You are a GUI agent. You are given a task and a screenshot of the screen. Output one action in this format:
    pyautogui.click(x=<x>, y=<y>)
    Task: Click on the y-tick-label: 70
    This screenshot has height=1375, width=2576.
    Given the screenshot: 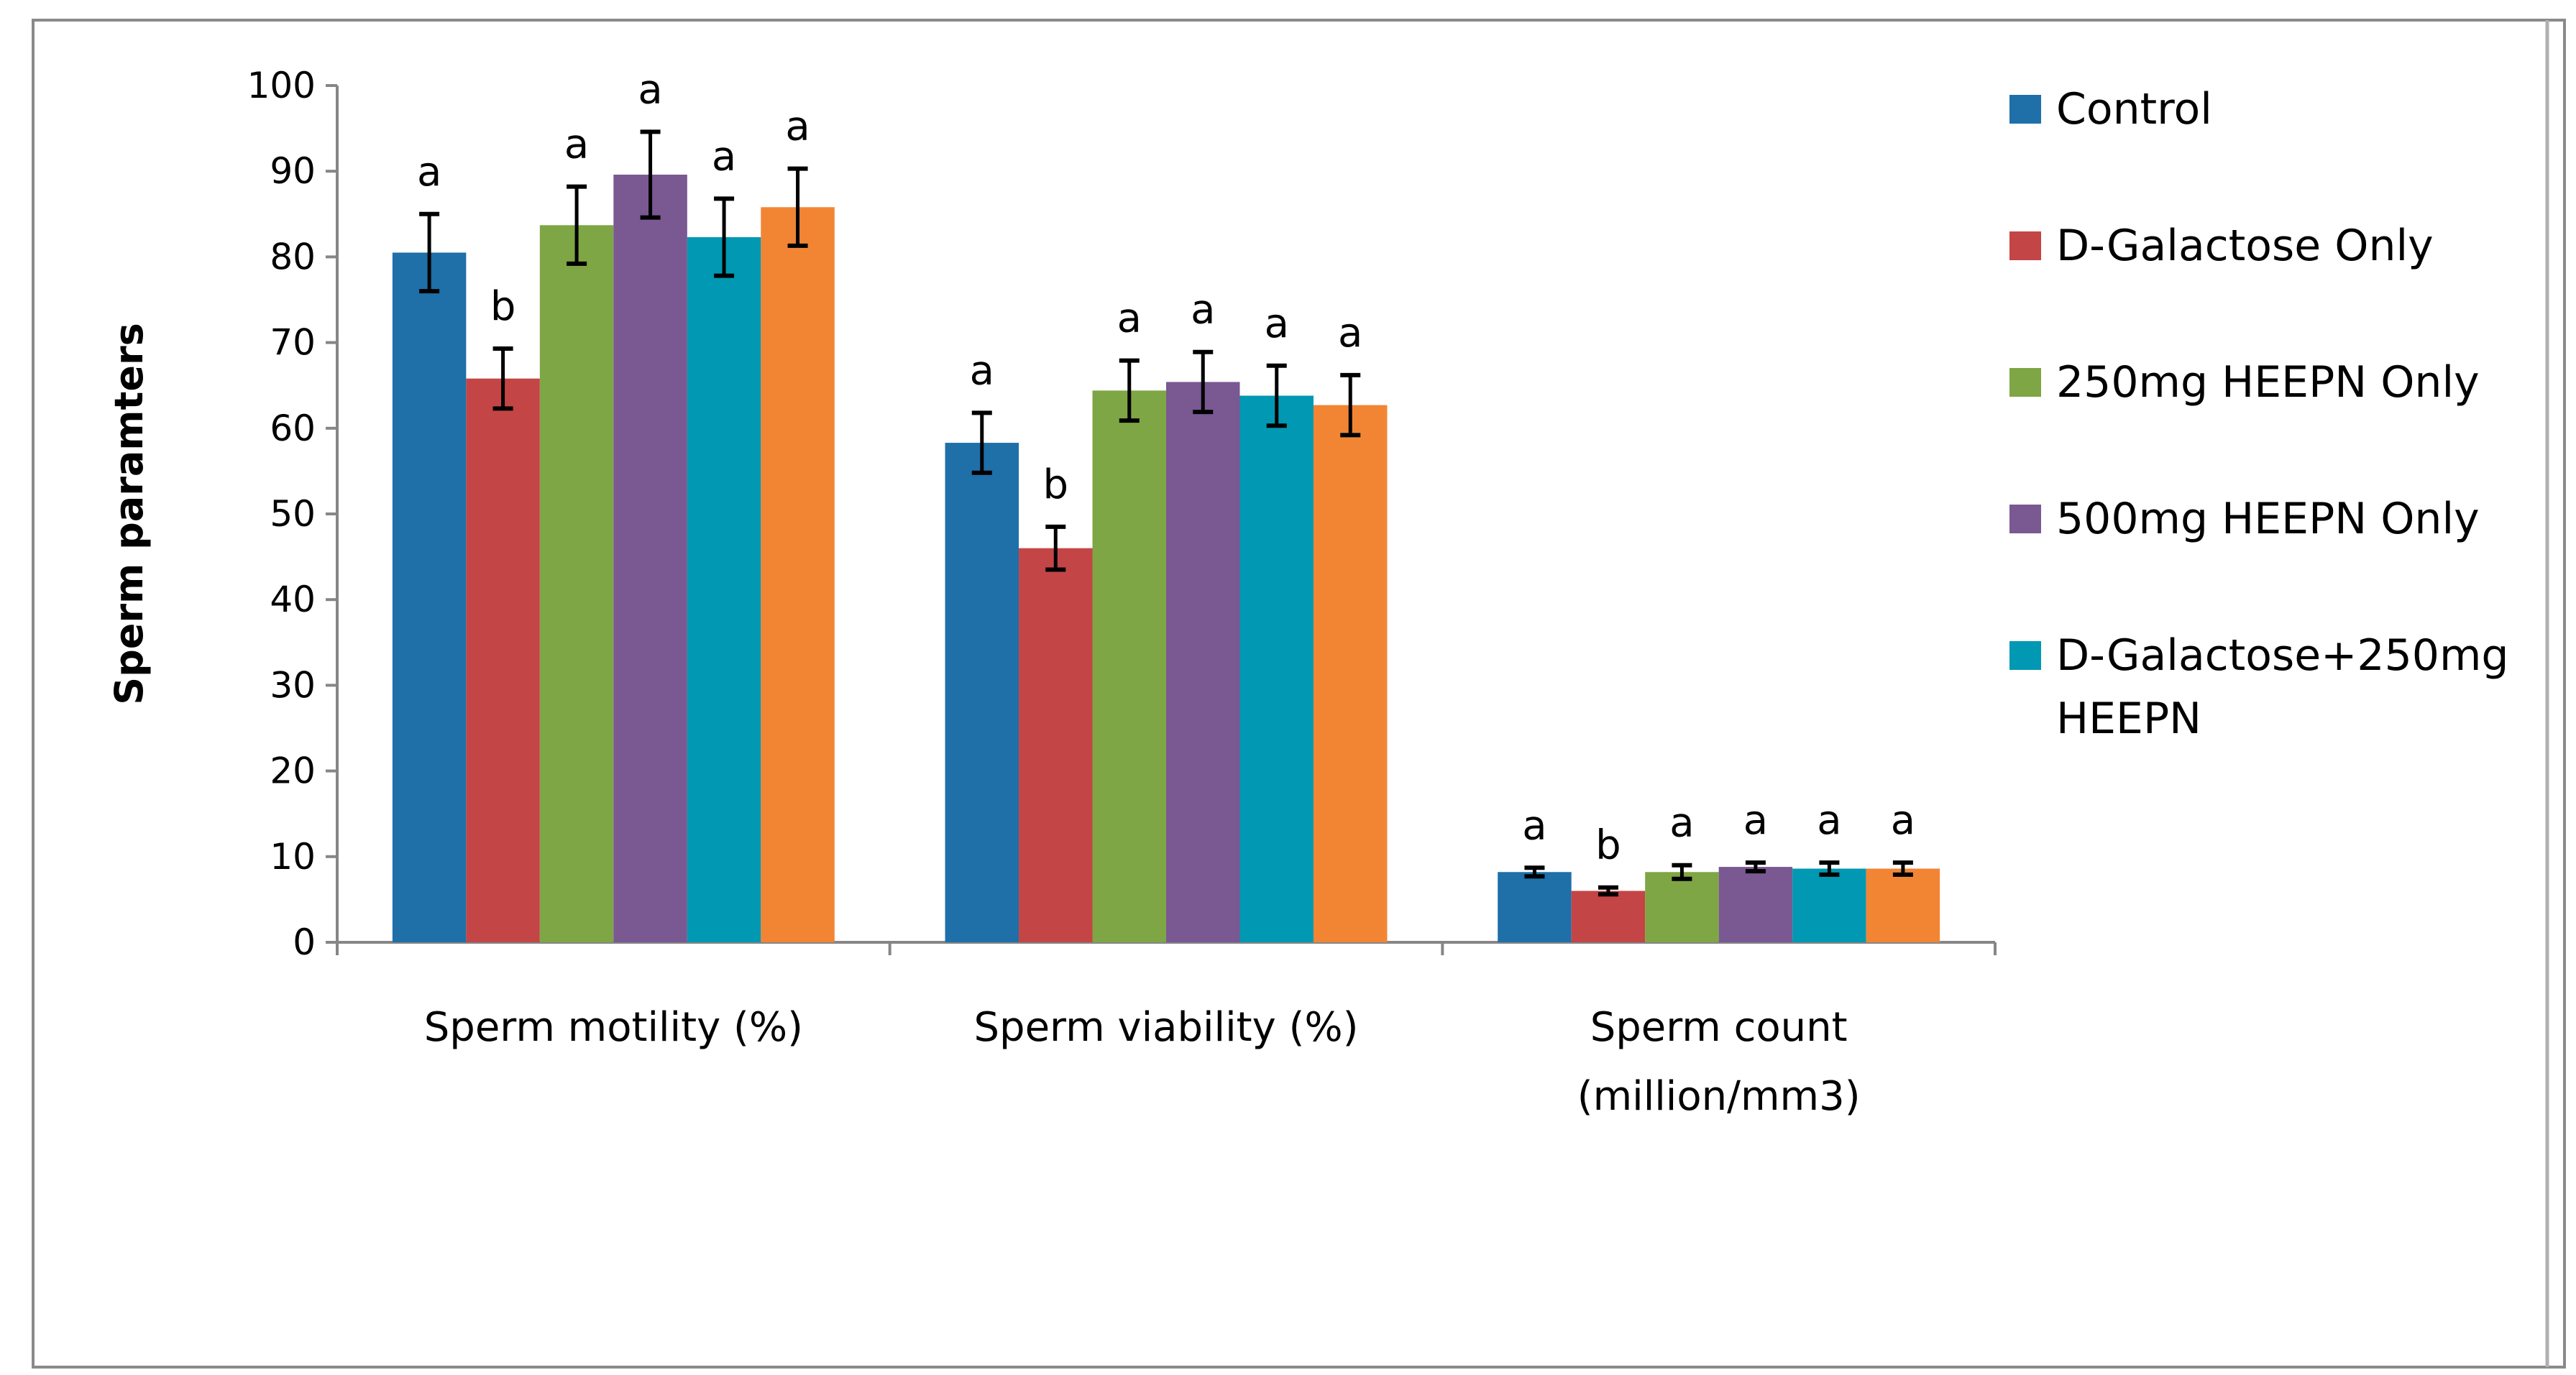 What is the action you would take?
    pyautogui.click(x=293, y=343)
    